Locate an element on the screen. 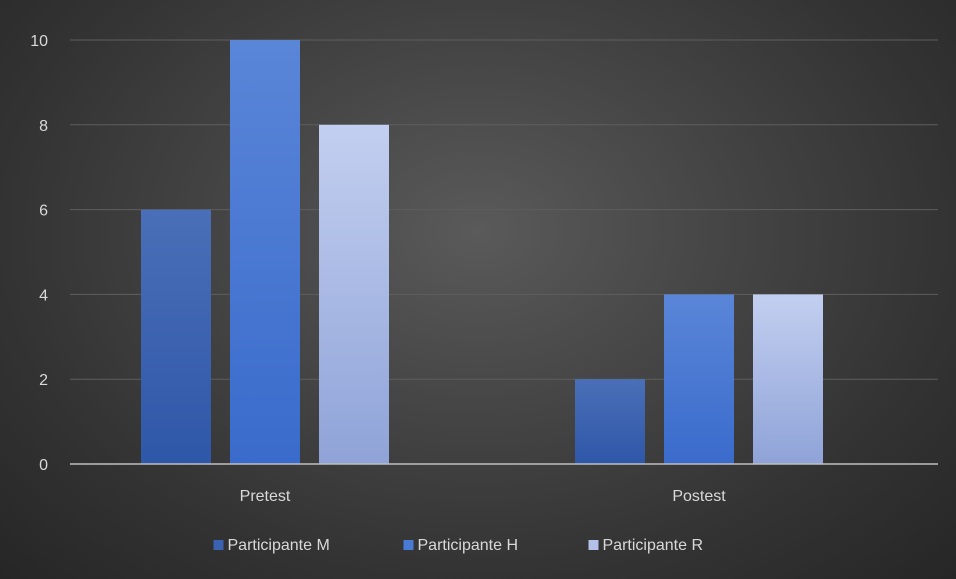 The height and width of the screenshot is (579, 956). x-axis-tick-labels: Pretest Postest is located at coordinates (483, 496).